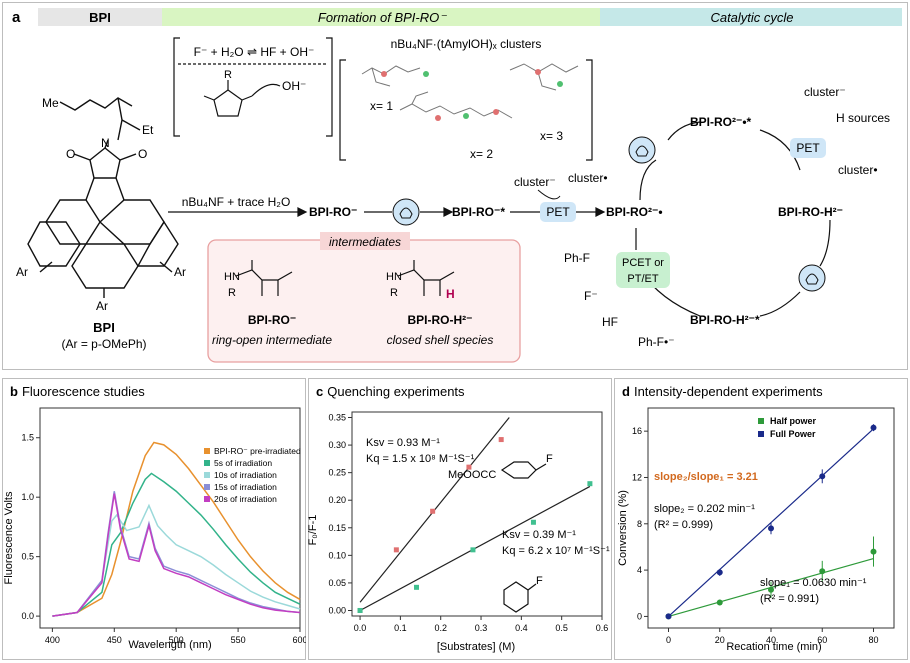  Describe the element at coordinates (294, 86) in the screenshot. I see `hydroxide-label: OH⁻` at that location.